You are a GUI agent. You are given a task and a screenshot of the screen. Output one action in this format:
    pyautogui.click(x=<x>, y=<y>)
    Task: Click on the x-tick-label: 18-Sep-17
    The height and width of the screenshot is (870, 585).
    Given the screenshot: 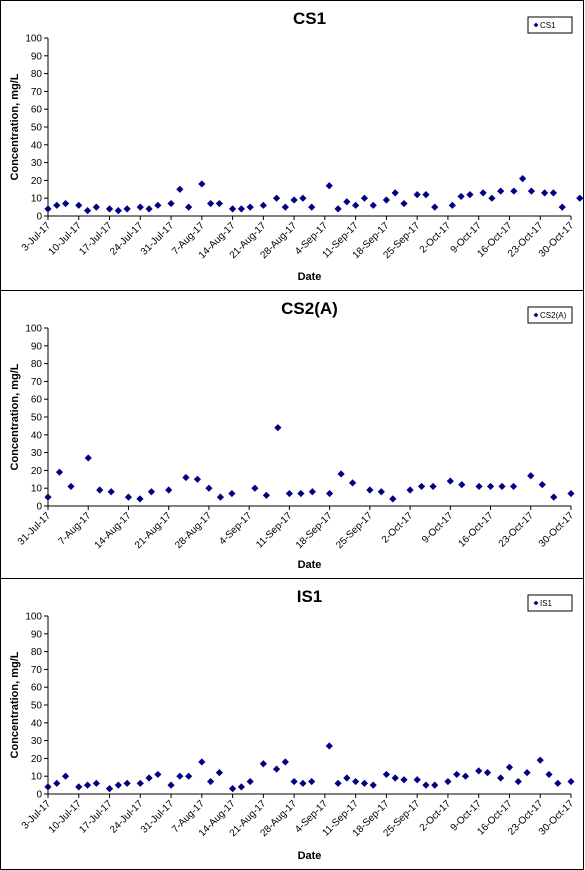 What is the action you would take?
    pyautogui.click(x=314, y=530)
    